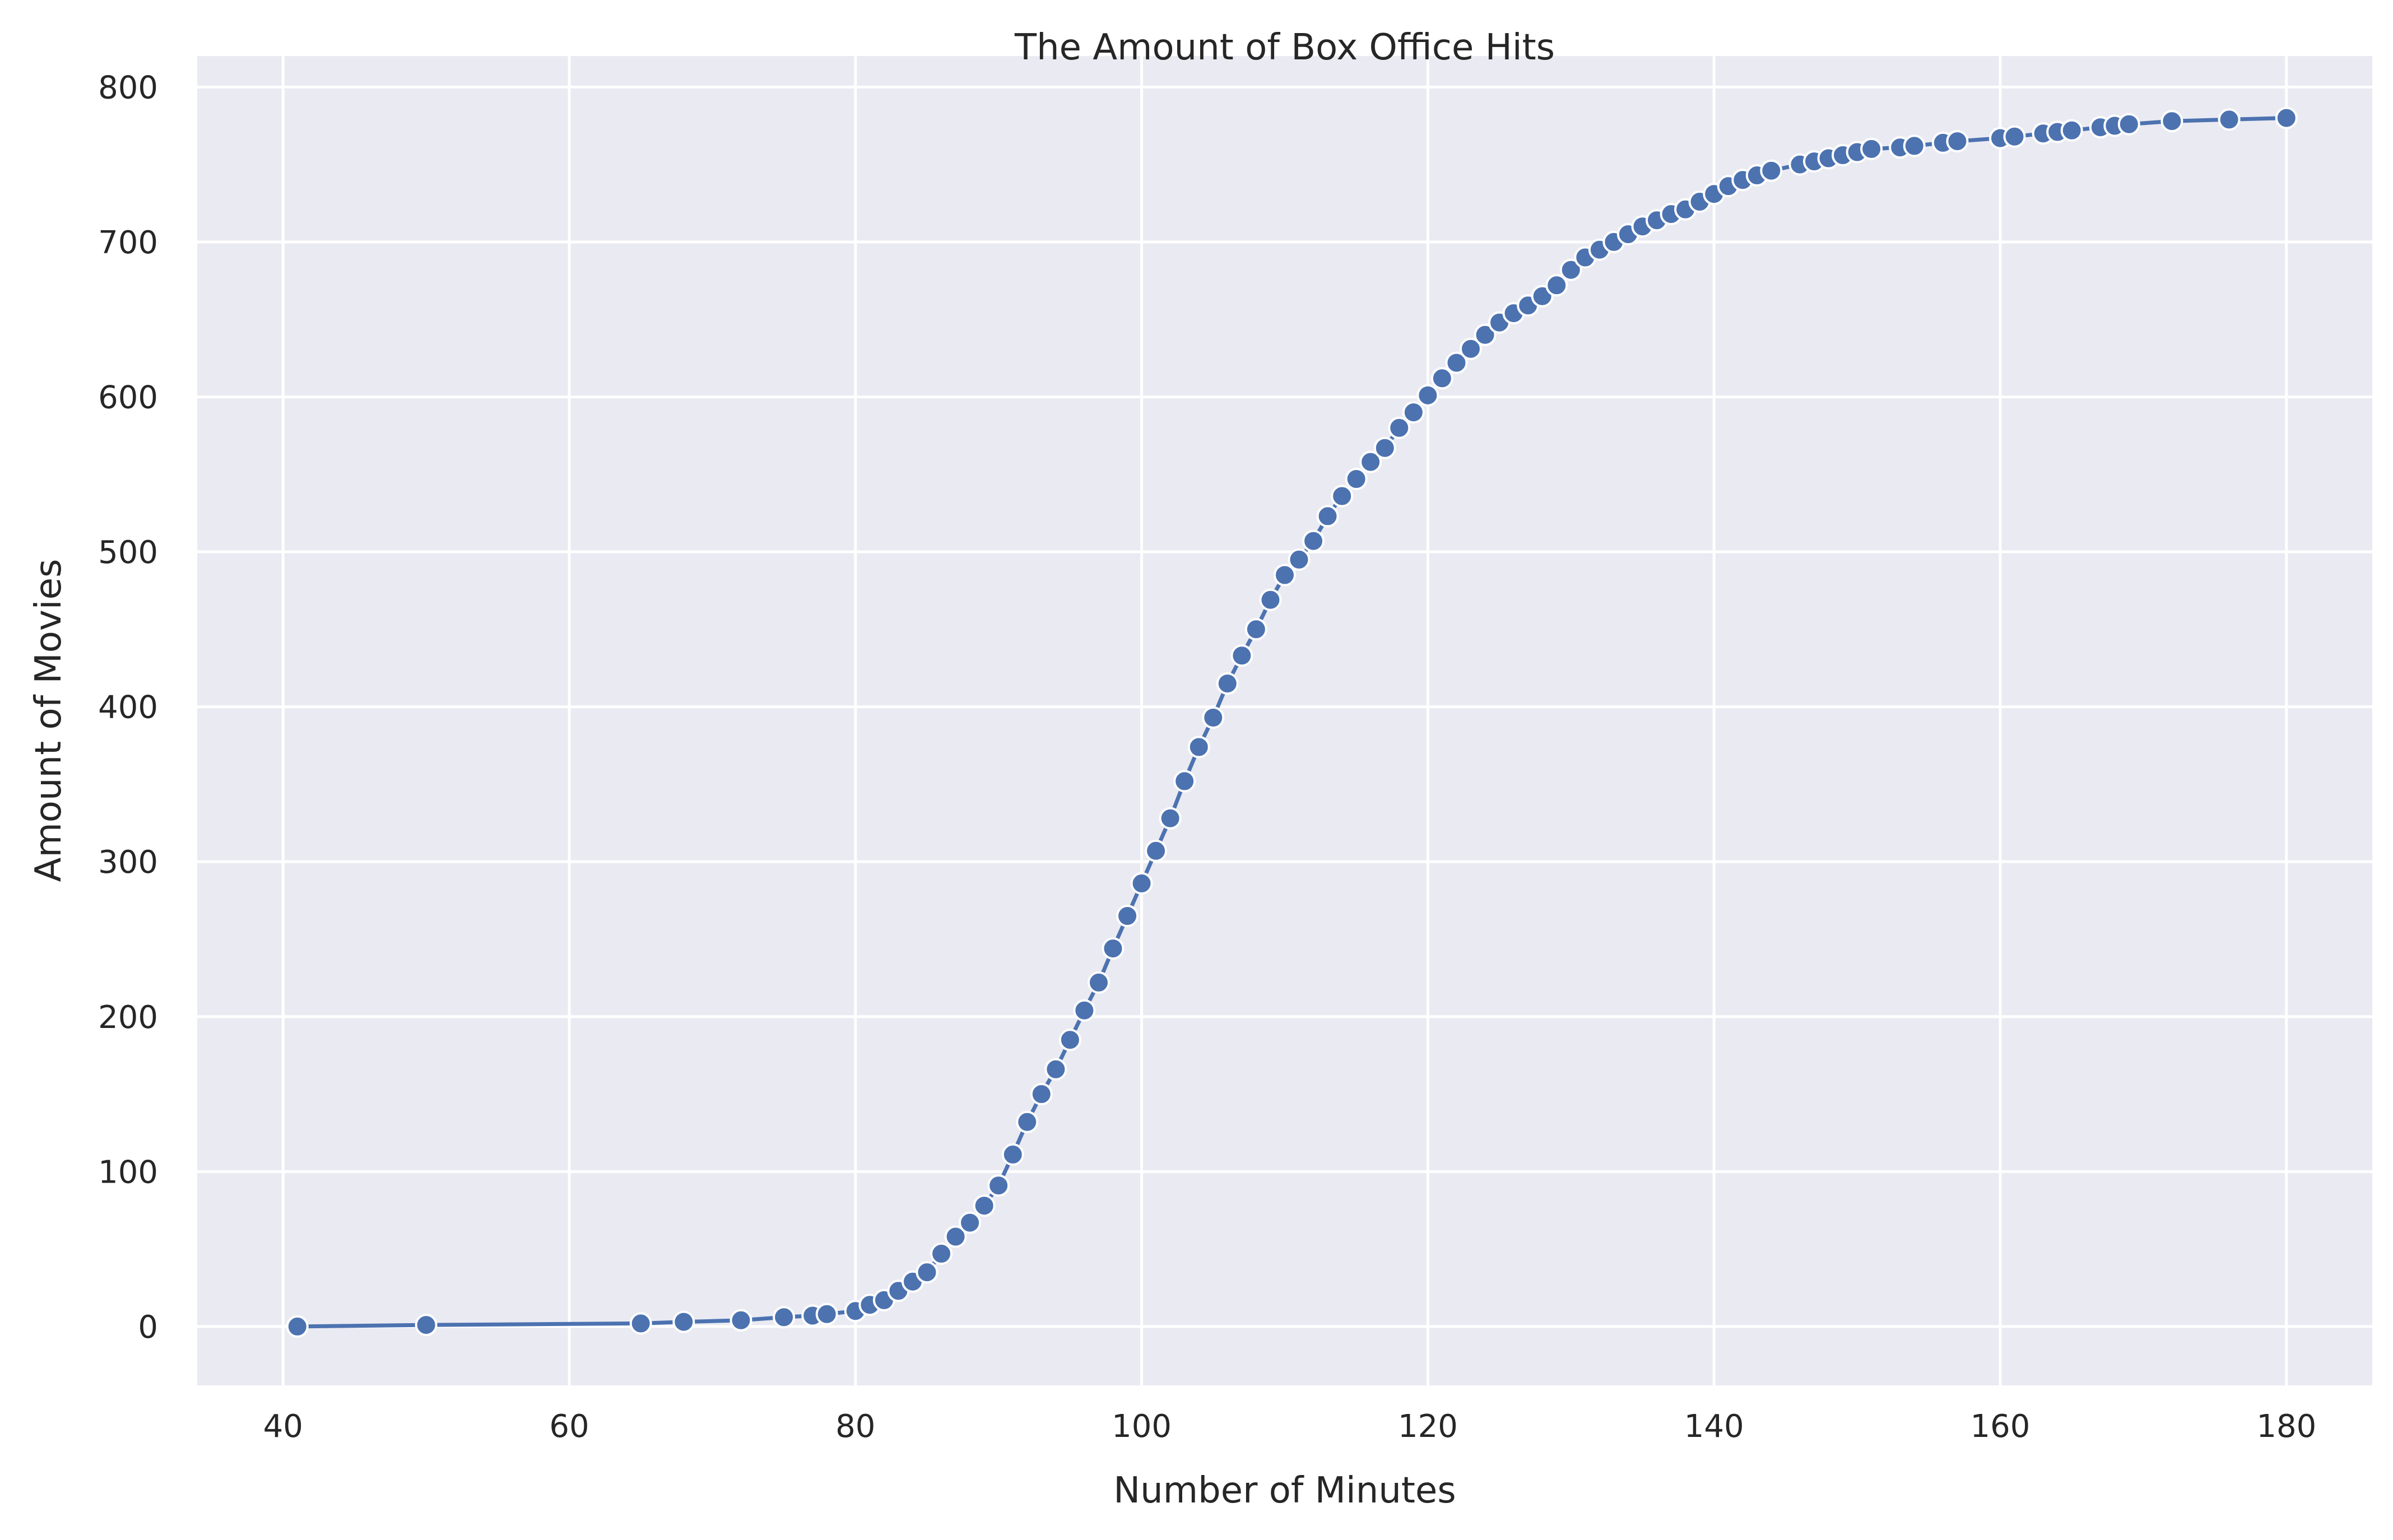 This screenshot has height=1540, width=2393. Describe the element at coordinates (2000, 1426) in the screenshot. I see `x-tick-label: 160` at that location.